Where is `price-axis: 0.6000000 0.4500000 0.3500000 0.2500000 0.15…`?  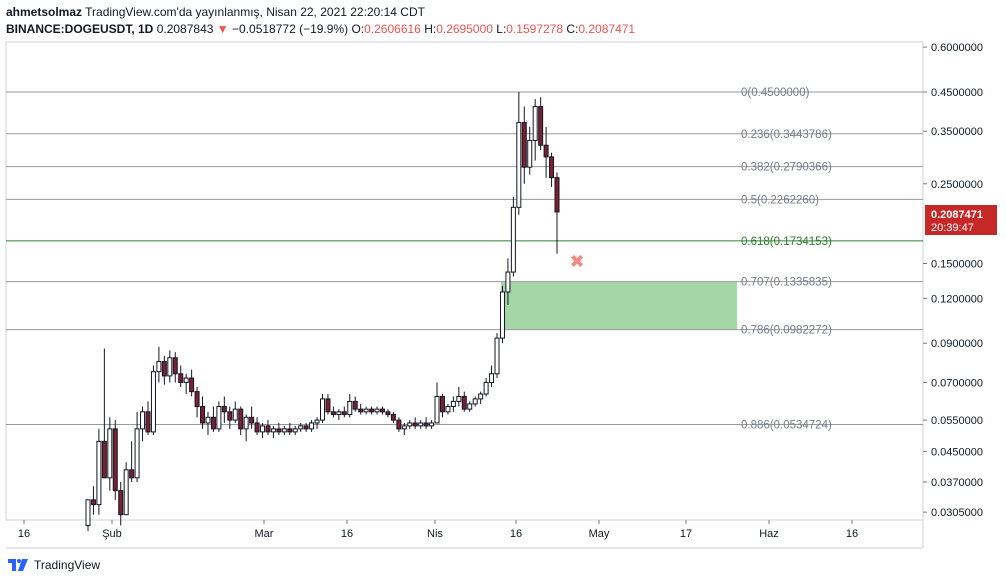 price-axis: 0.6000000 0.4500000 0.3500000 0.2500000 0.15… is located at coordinates (953, 280).